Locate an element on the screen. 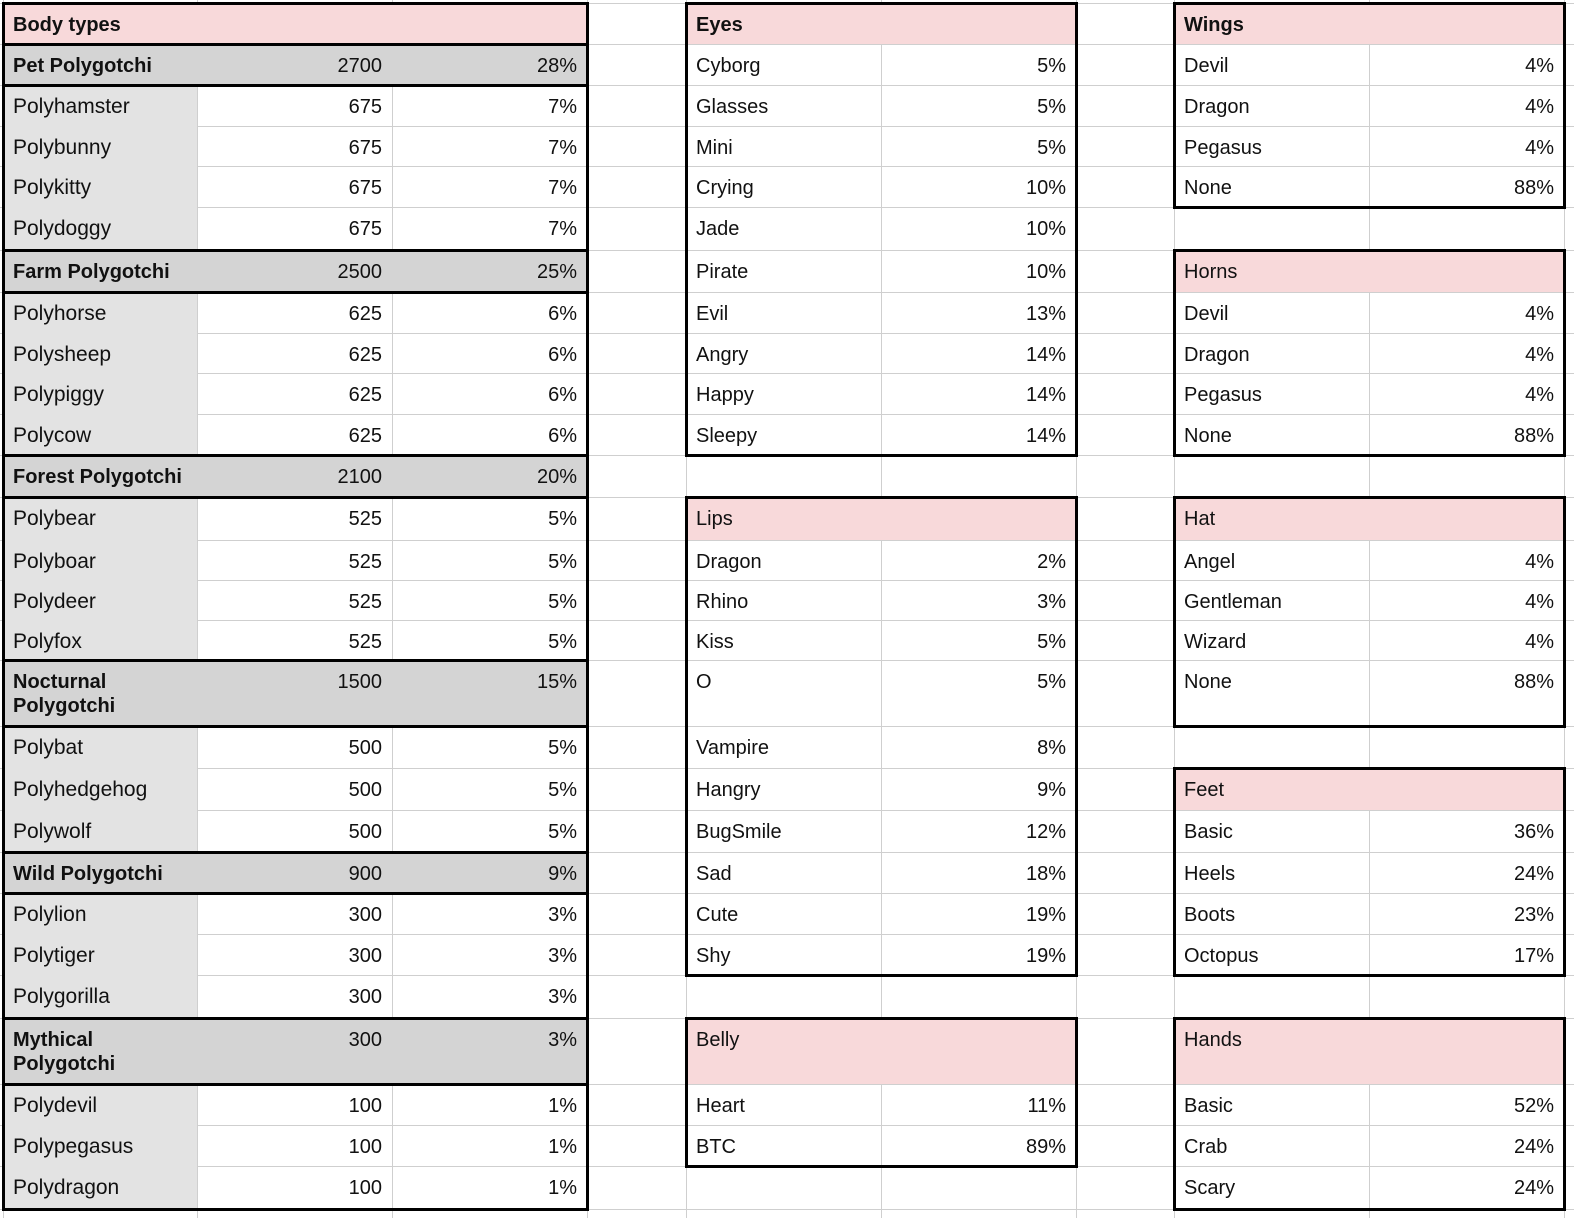 The height and width of the screenshot is (1218, 1574). body-type-name: Polydragon is located at coordinates (100, 1187).